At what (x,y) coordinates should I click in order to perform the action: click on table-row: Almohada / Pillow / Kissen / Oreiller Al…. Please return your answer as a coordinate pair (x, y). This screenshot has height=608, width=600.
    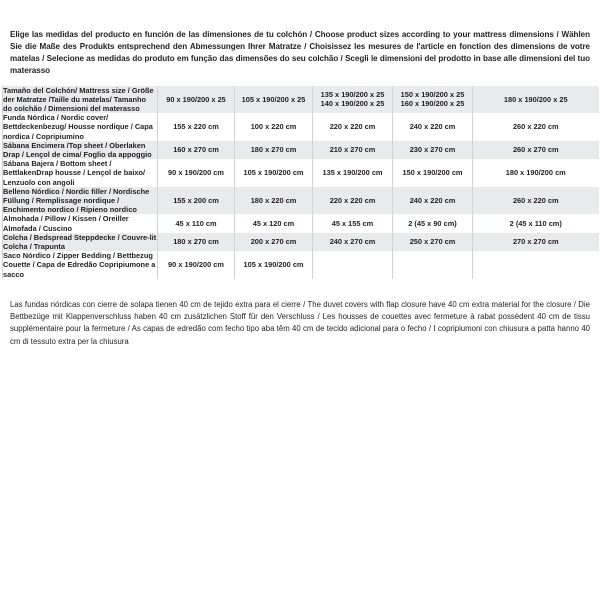
    Looking at the image, I should click on (300, 223).